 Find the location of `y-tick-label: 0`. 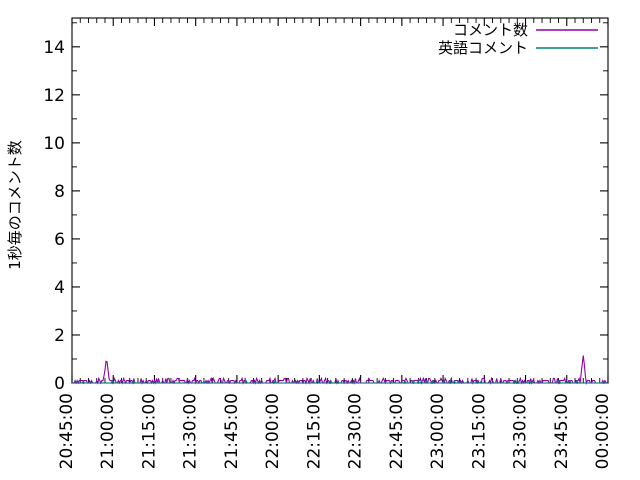

y-tick-label: 0 is located at coordinates (59, 384).